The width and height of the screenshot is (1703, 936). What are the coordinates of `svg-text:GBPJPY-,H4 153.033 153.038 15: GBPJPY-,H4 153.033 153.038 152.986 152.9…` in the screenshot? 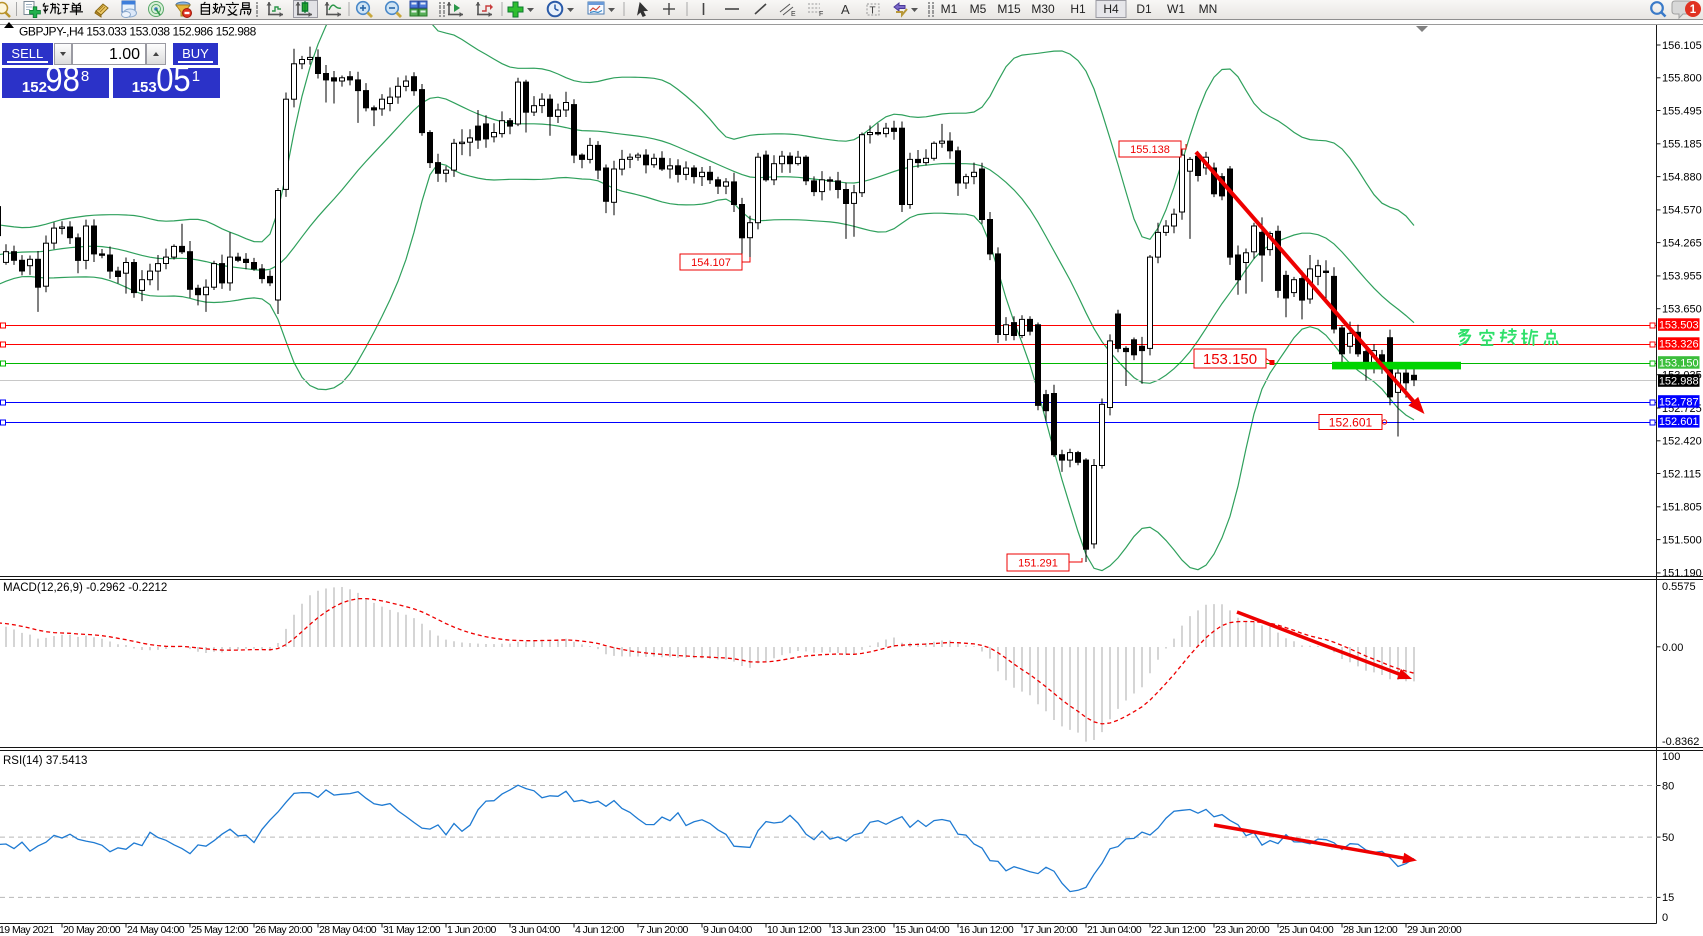 It's located at (138, 32).